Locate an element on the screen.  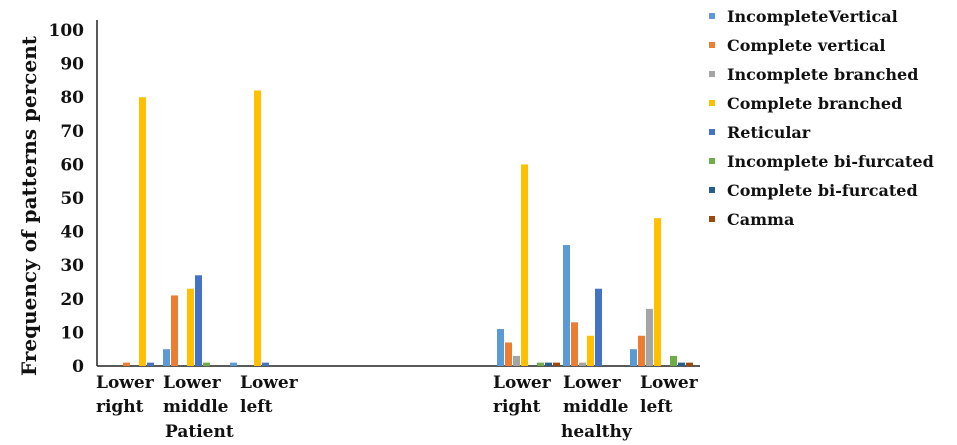
y-tick-label: 80 is located at coordinates (72, 98).